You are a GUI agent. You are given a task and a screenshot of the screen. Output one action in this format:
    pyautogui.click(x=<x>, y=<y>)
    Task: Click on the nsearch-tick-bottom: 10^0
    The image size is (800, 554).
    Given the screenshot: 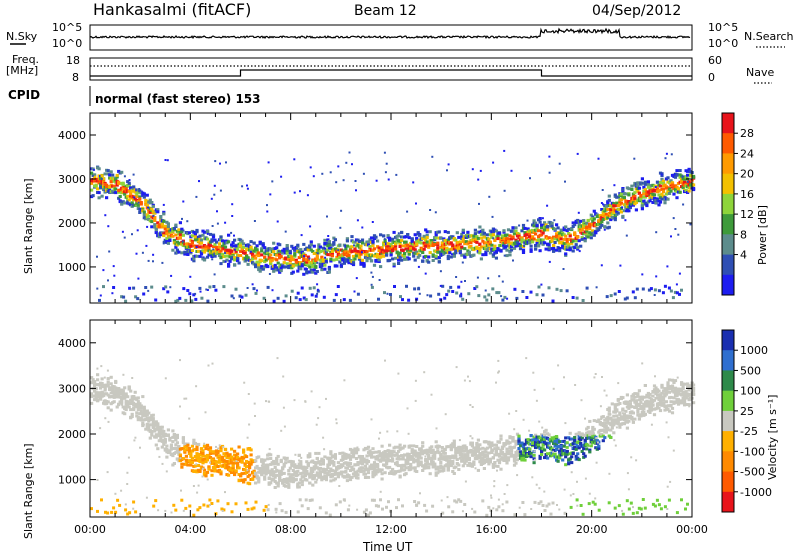 What is the action you would take?
    pyautogui.click(x=723, y=43)
    